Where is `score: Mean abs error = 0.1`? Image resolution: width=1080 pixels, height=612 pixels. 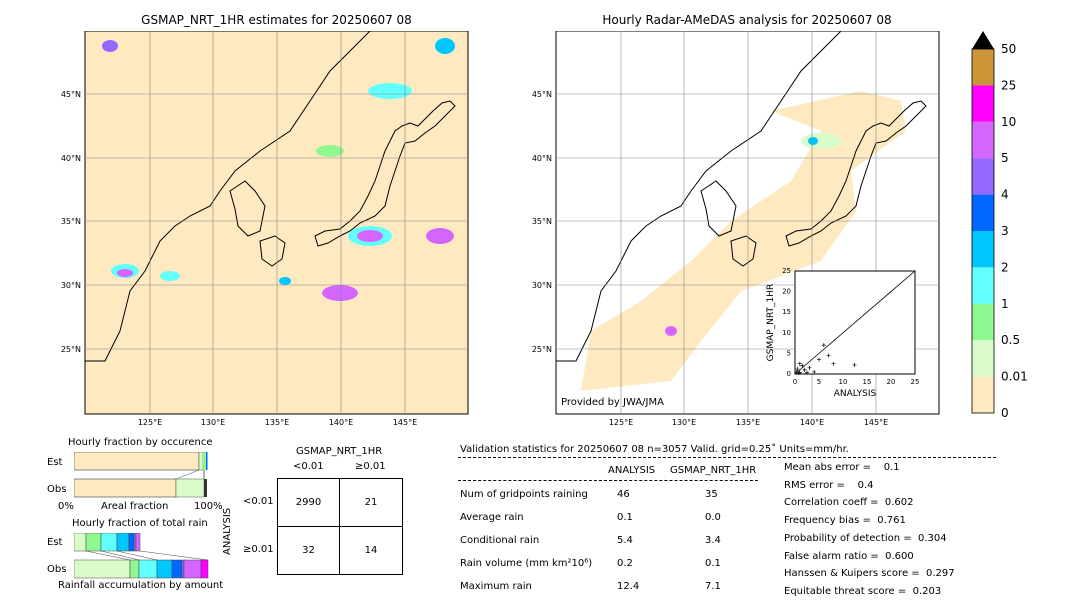 score: Mean abs error = 0.1 is located at coordinates (842, 467).